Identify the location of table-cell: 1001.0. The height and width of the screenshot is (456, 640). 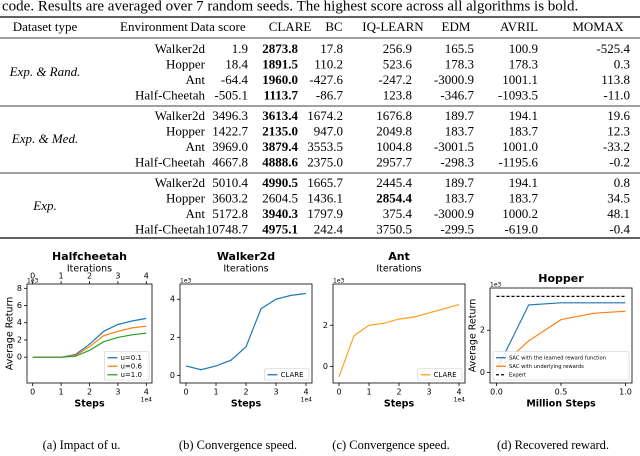
(520, 146).